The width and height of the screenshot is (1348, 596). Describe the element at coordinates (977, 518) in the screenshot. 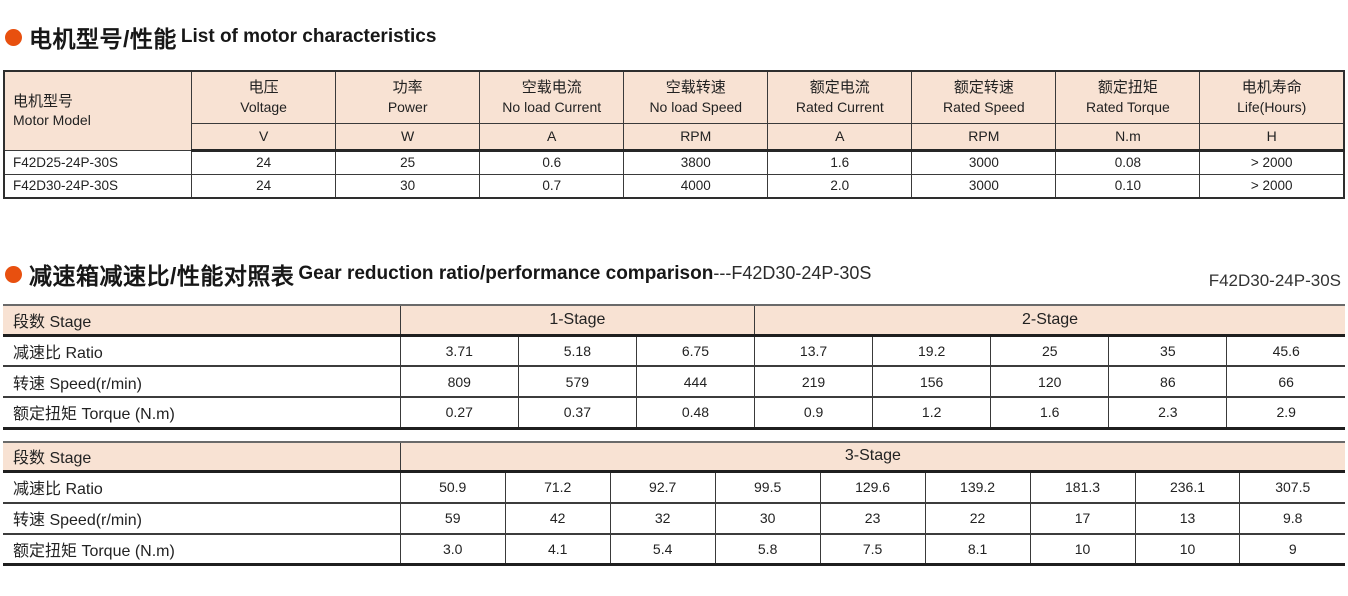

I see `gear-value-cell: 22` at that location.